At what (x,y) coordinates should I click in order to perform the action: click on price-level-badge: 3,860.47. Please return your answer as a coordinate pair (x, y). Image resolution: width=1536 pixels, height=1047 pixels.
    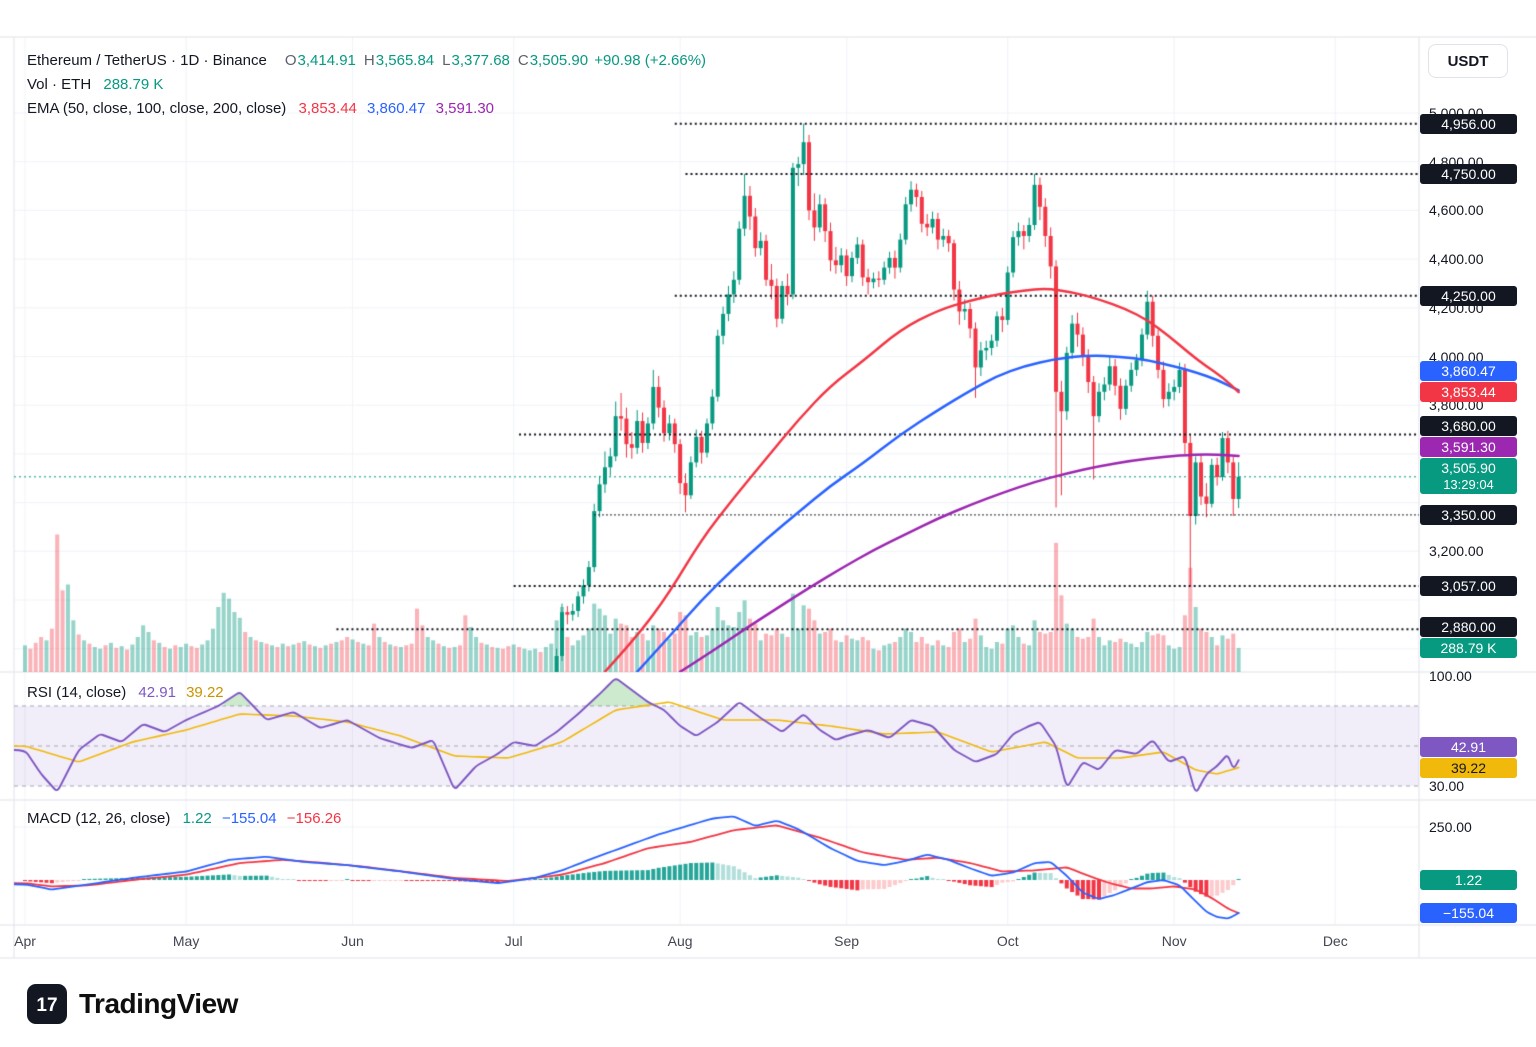
    Looking at the image, I should click on (1468, 371).